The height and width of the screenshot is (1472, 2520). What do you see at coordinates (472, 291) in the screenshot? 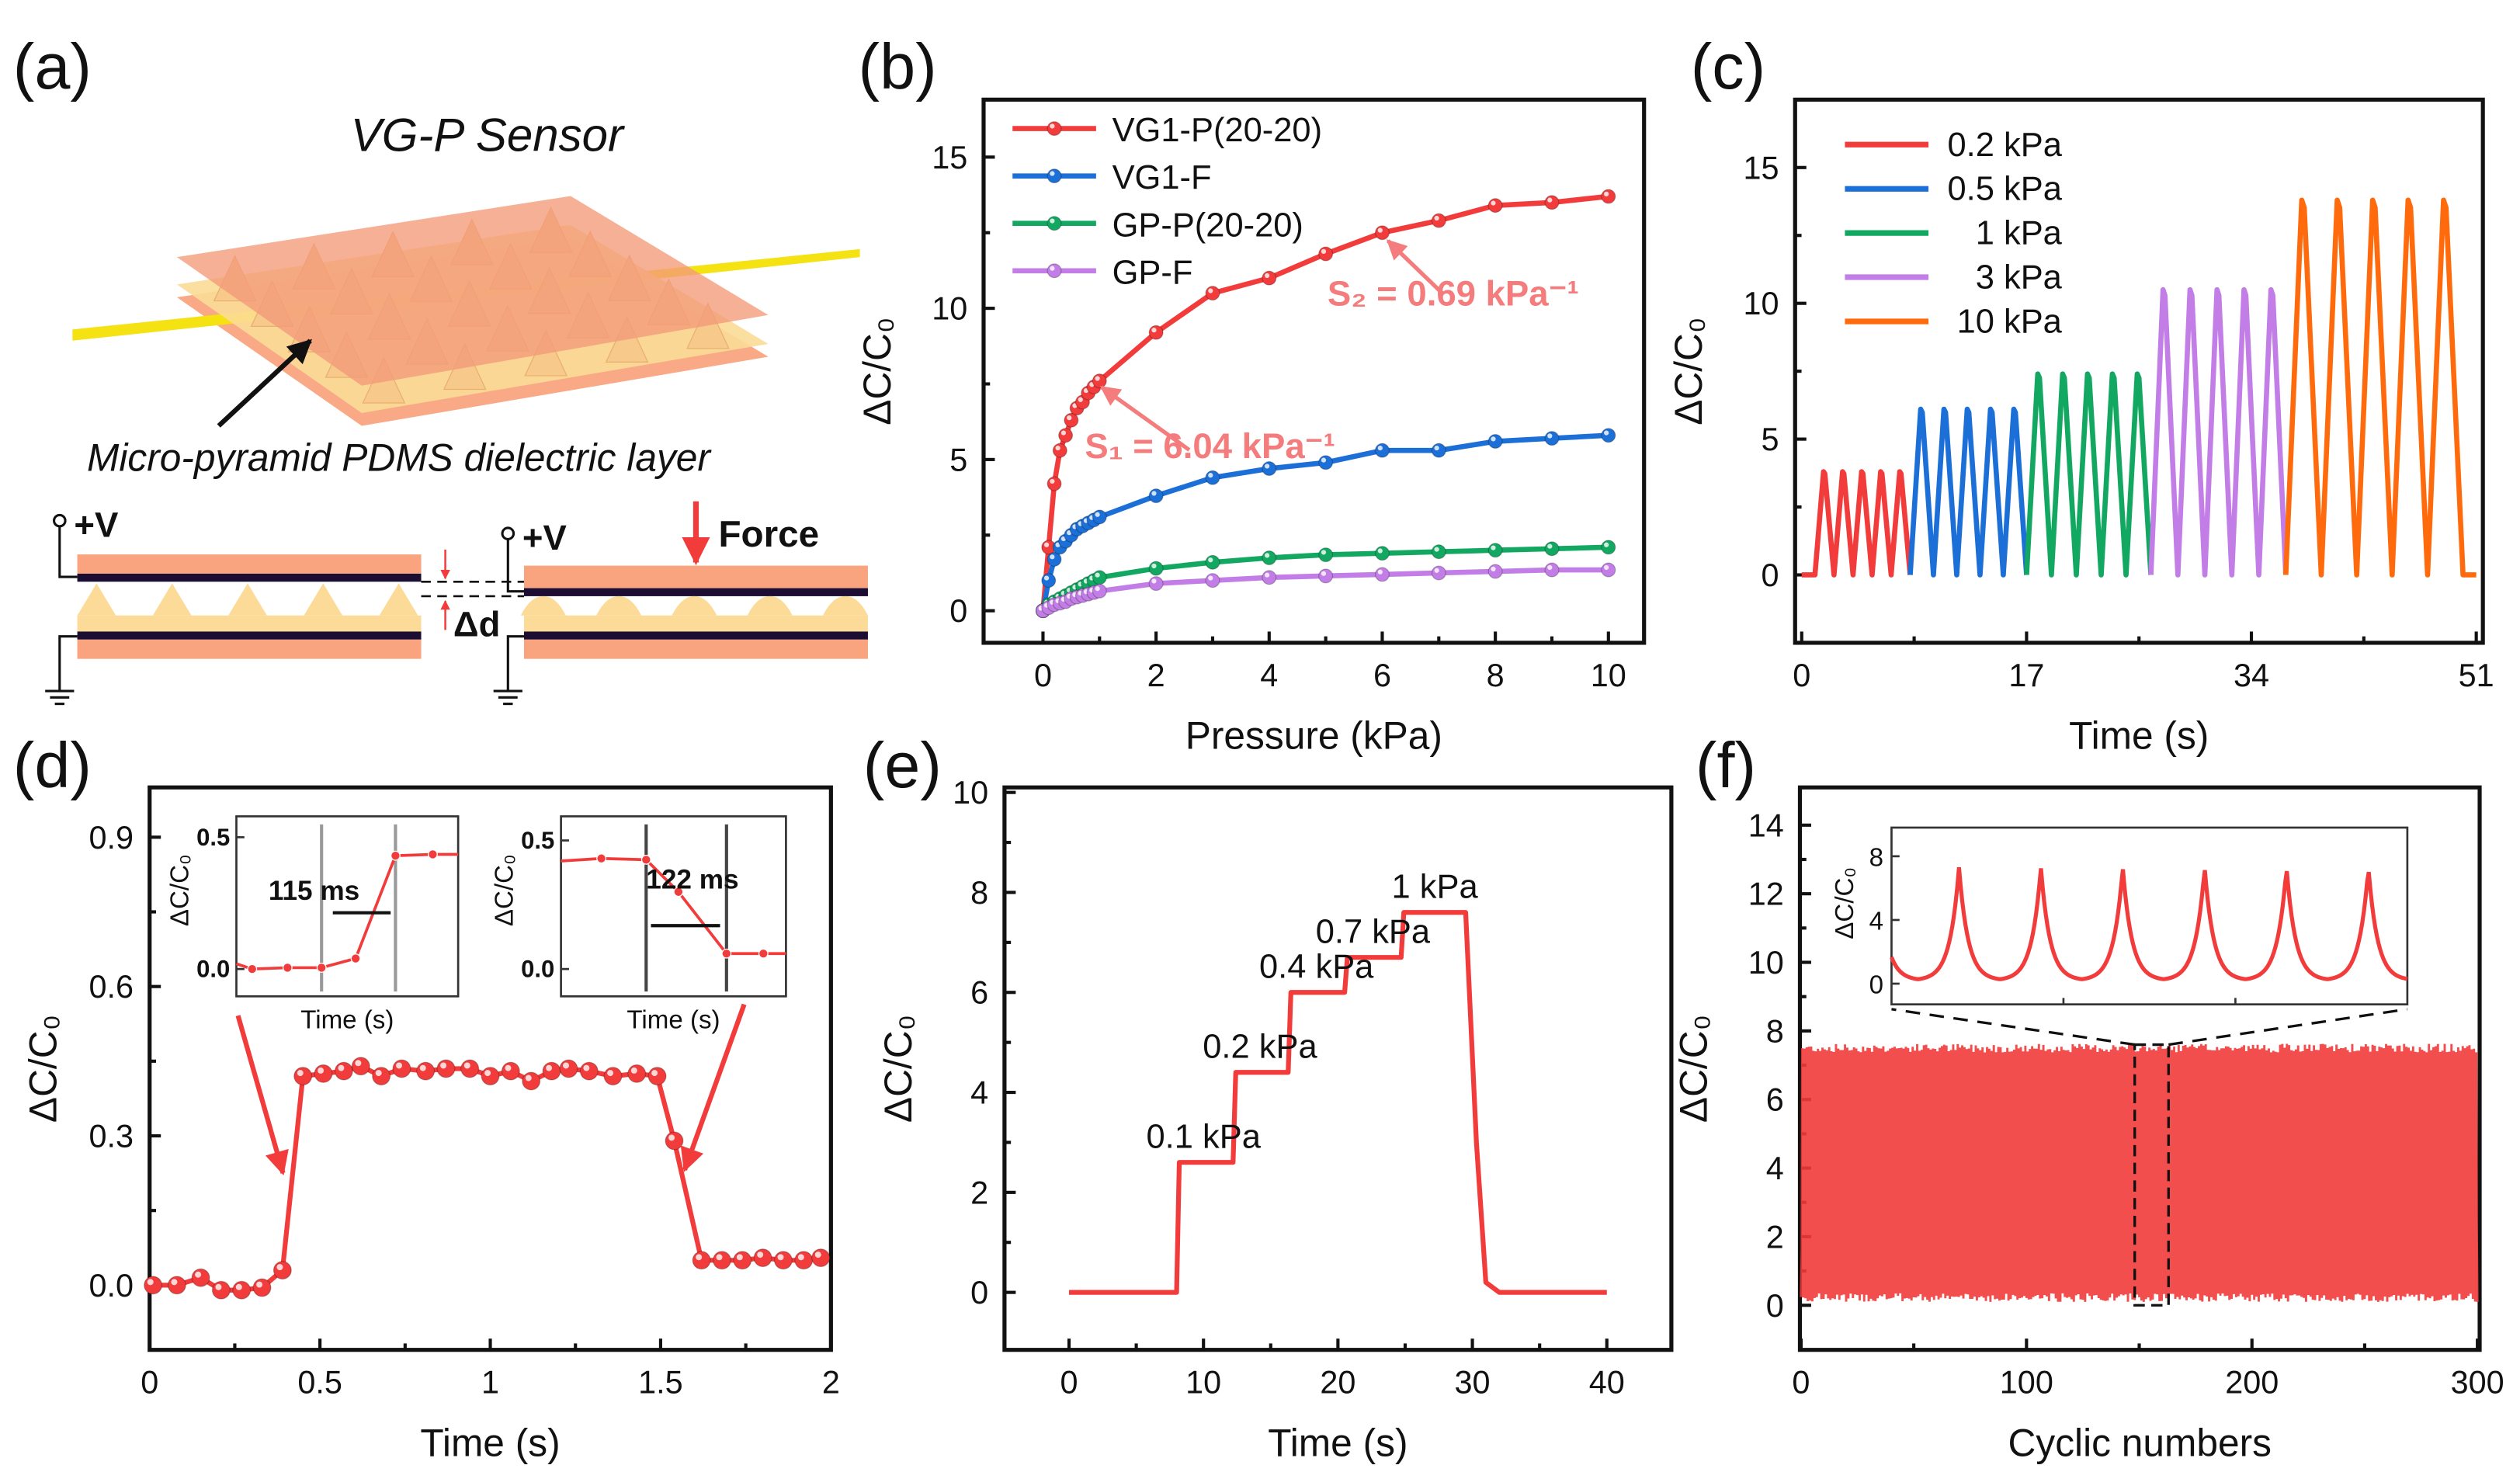
I see `top-electrode` at bounding box center [472, 291].